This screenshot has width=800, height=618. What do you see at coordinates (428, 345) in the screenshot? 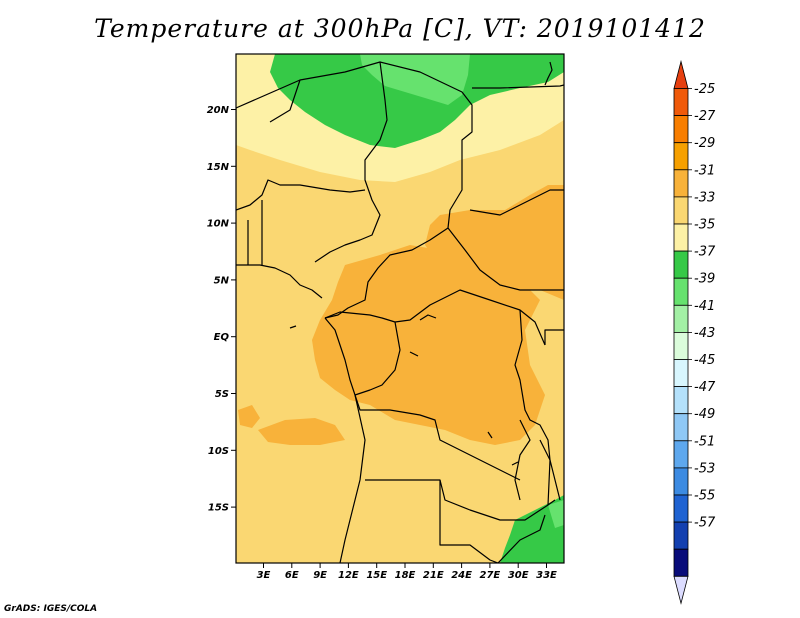
I see `region-orange-central` at bounding box center [428, 345].